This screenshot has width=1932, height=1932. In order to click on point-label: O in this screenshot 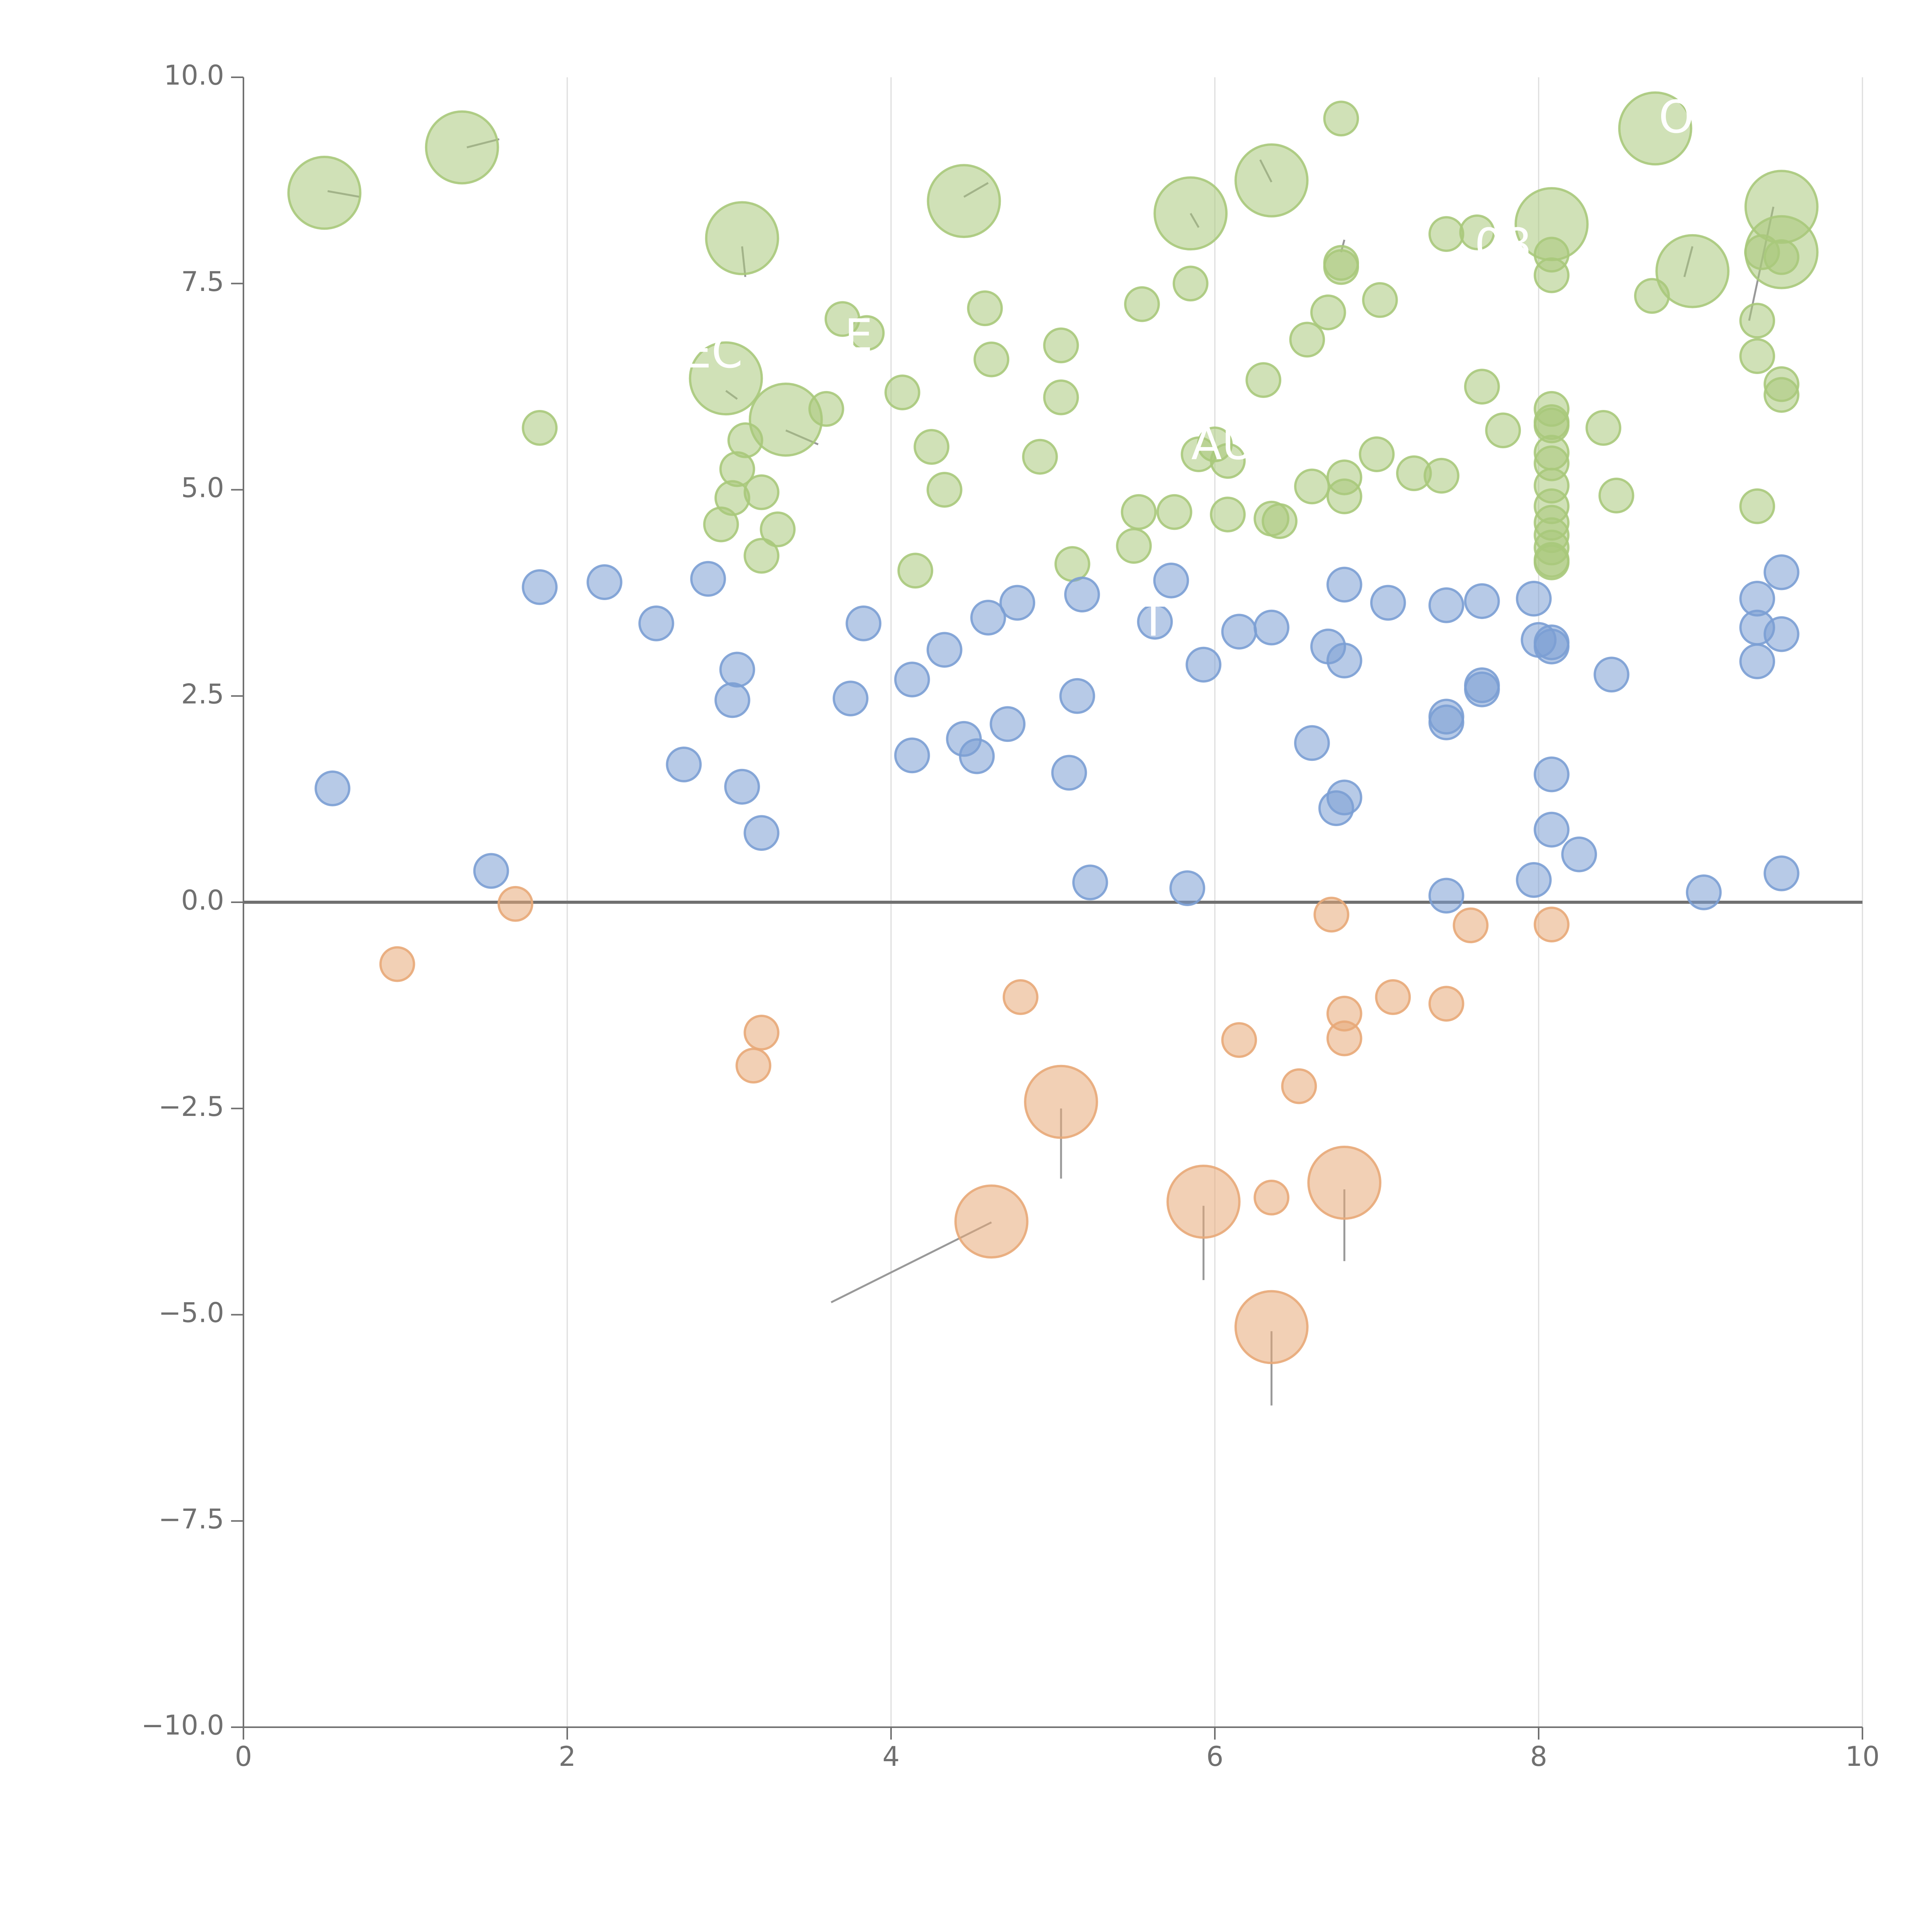, I will do `click(1676, 117)`.